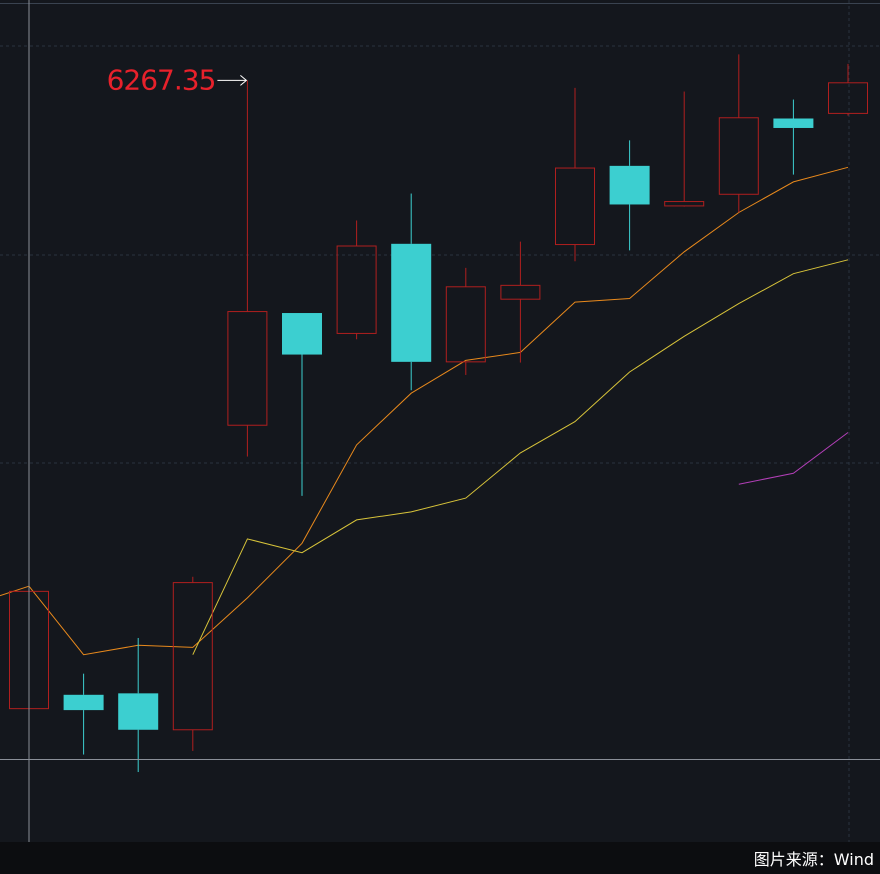  I want to click on source-label: 图片来源：Wind, so click(813, 859).